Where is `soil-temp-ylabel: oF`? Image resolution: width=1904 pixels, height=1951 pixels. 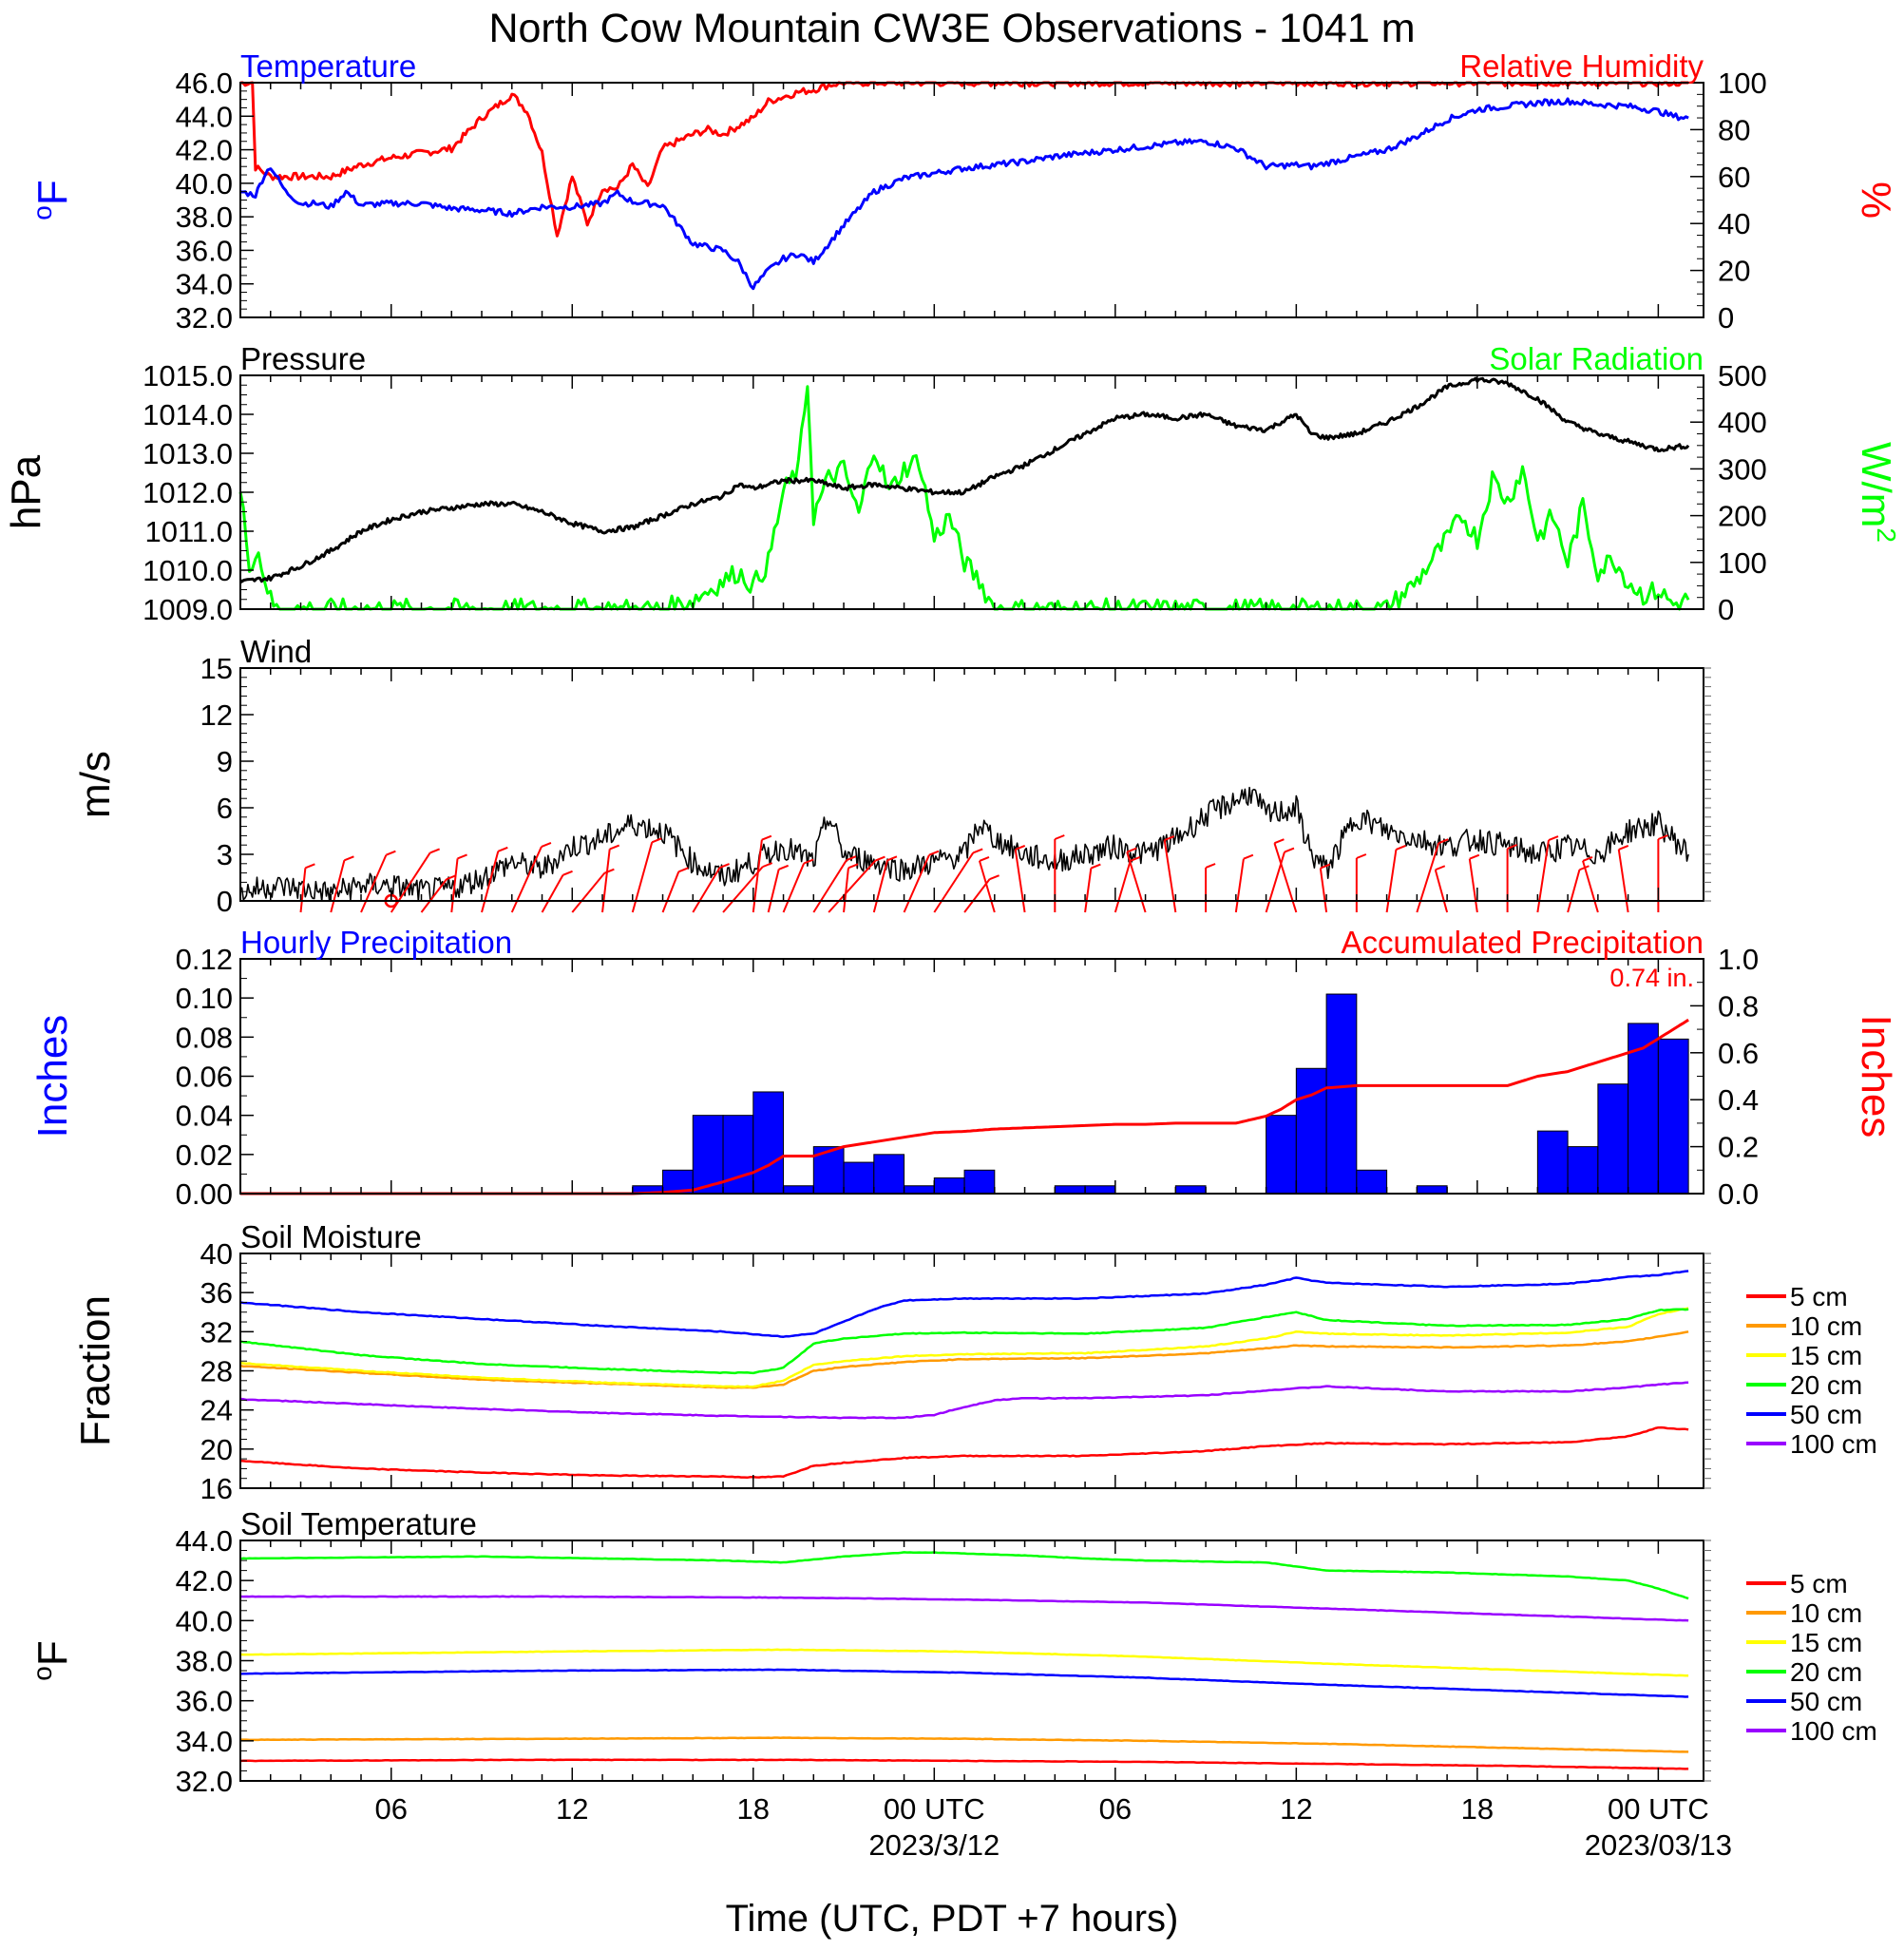 soil-temp-ylabel: oF is located at coordinates (52, 1660).